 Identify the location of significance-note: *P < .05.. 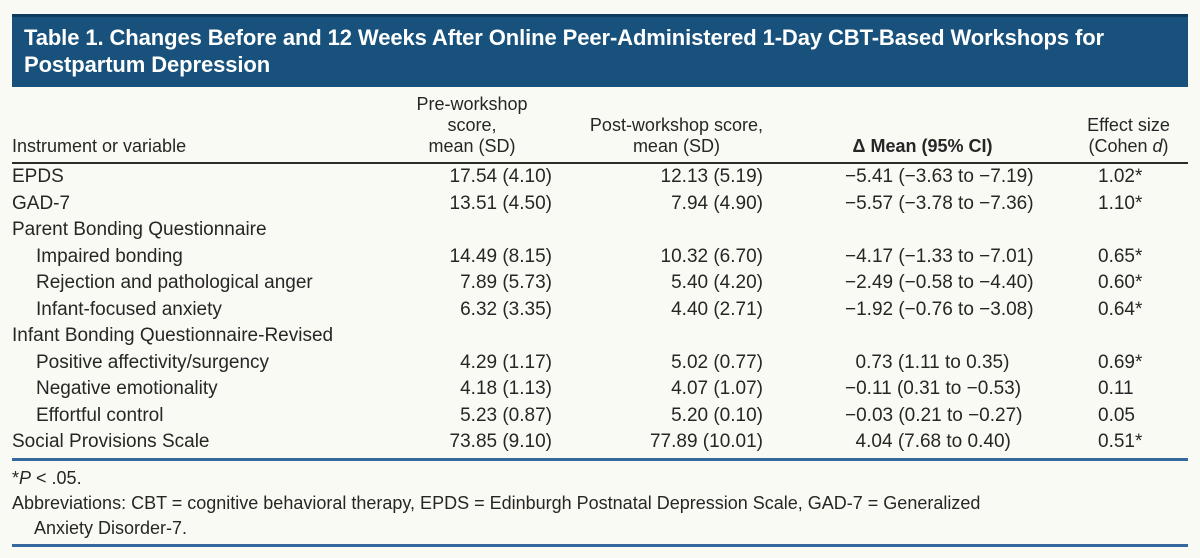
(47, 477).